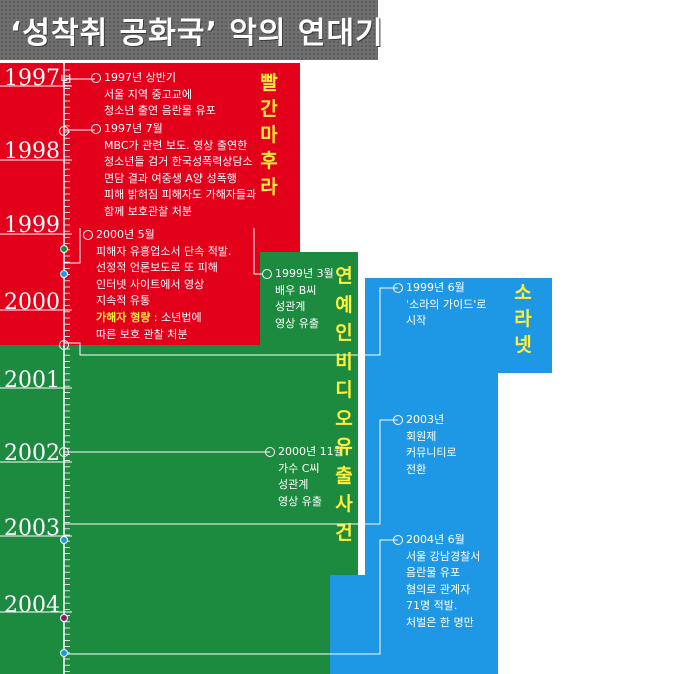  Describe the element at coordinates (231, 472) in the screenshot. I see `connector-2003` at that location.